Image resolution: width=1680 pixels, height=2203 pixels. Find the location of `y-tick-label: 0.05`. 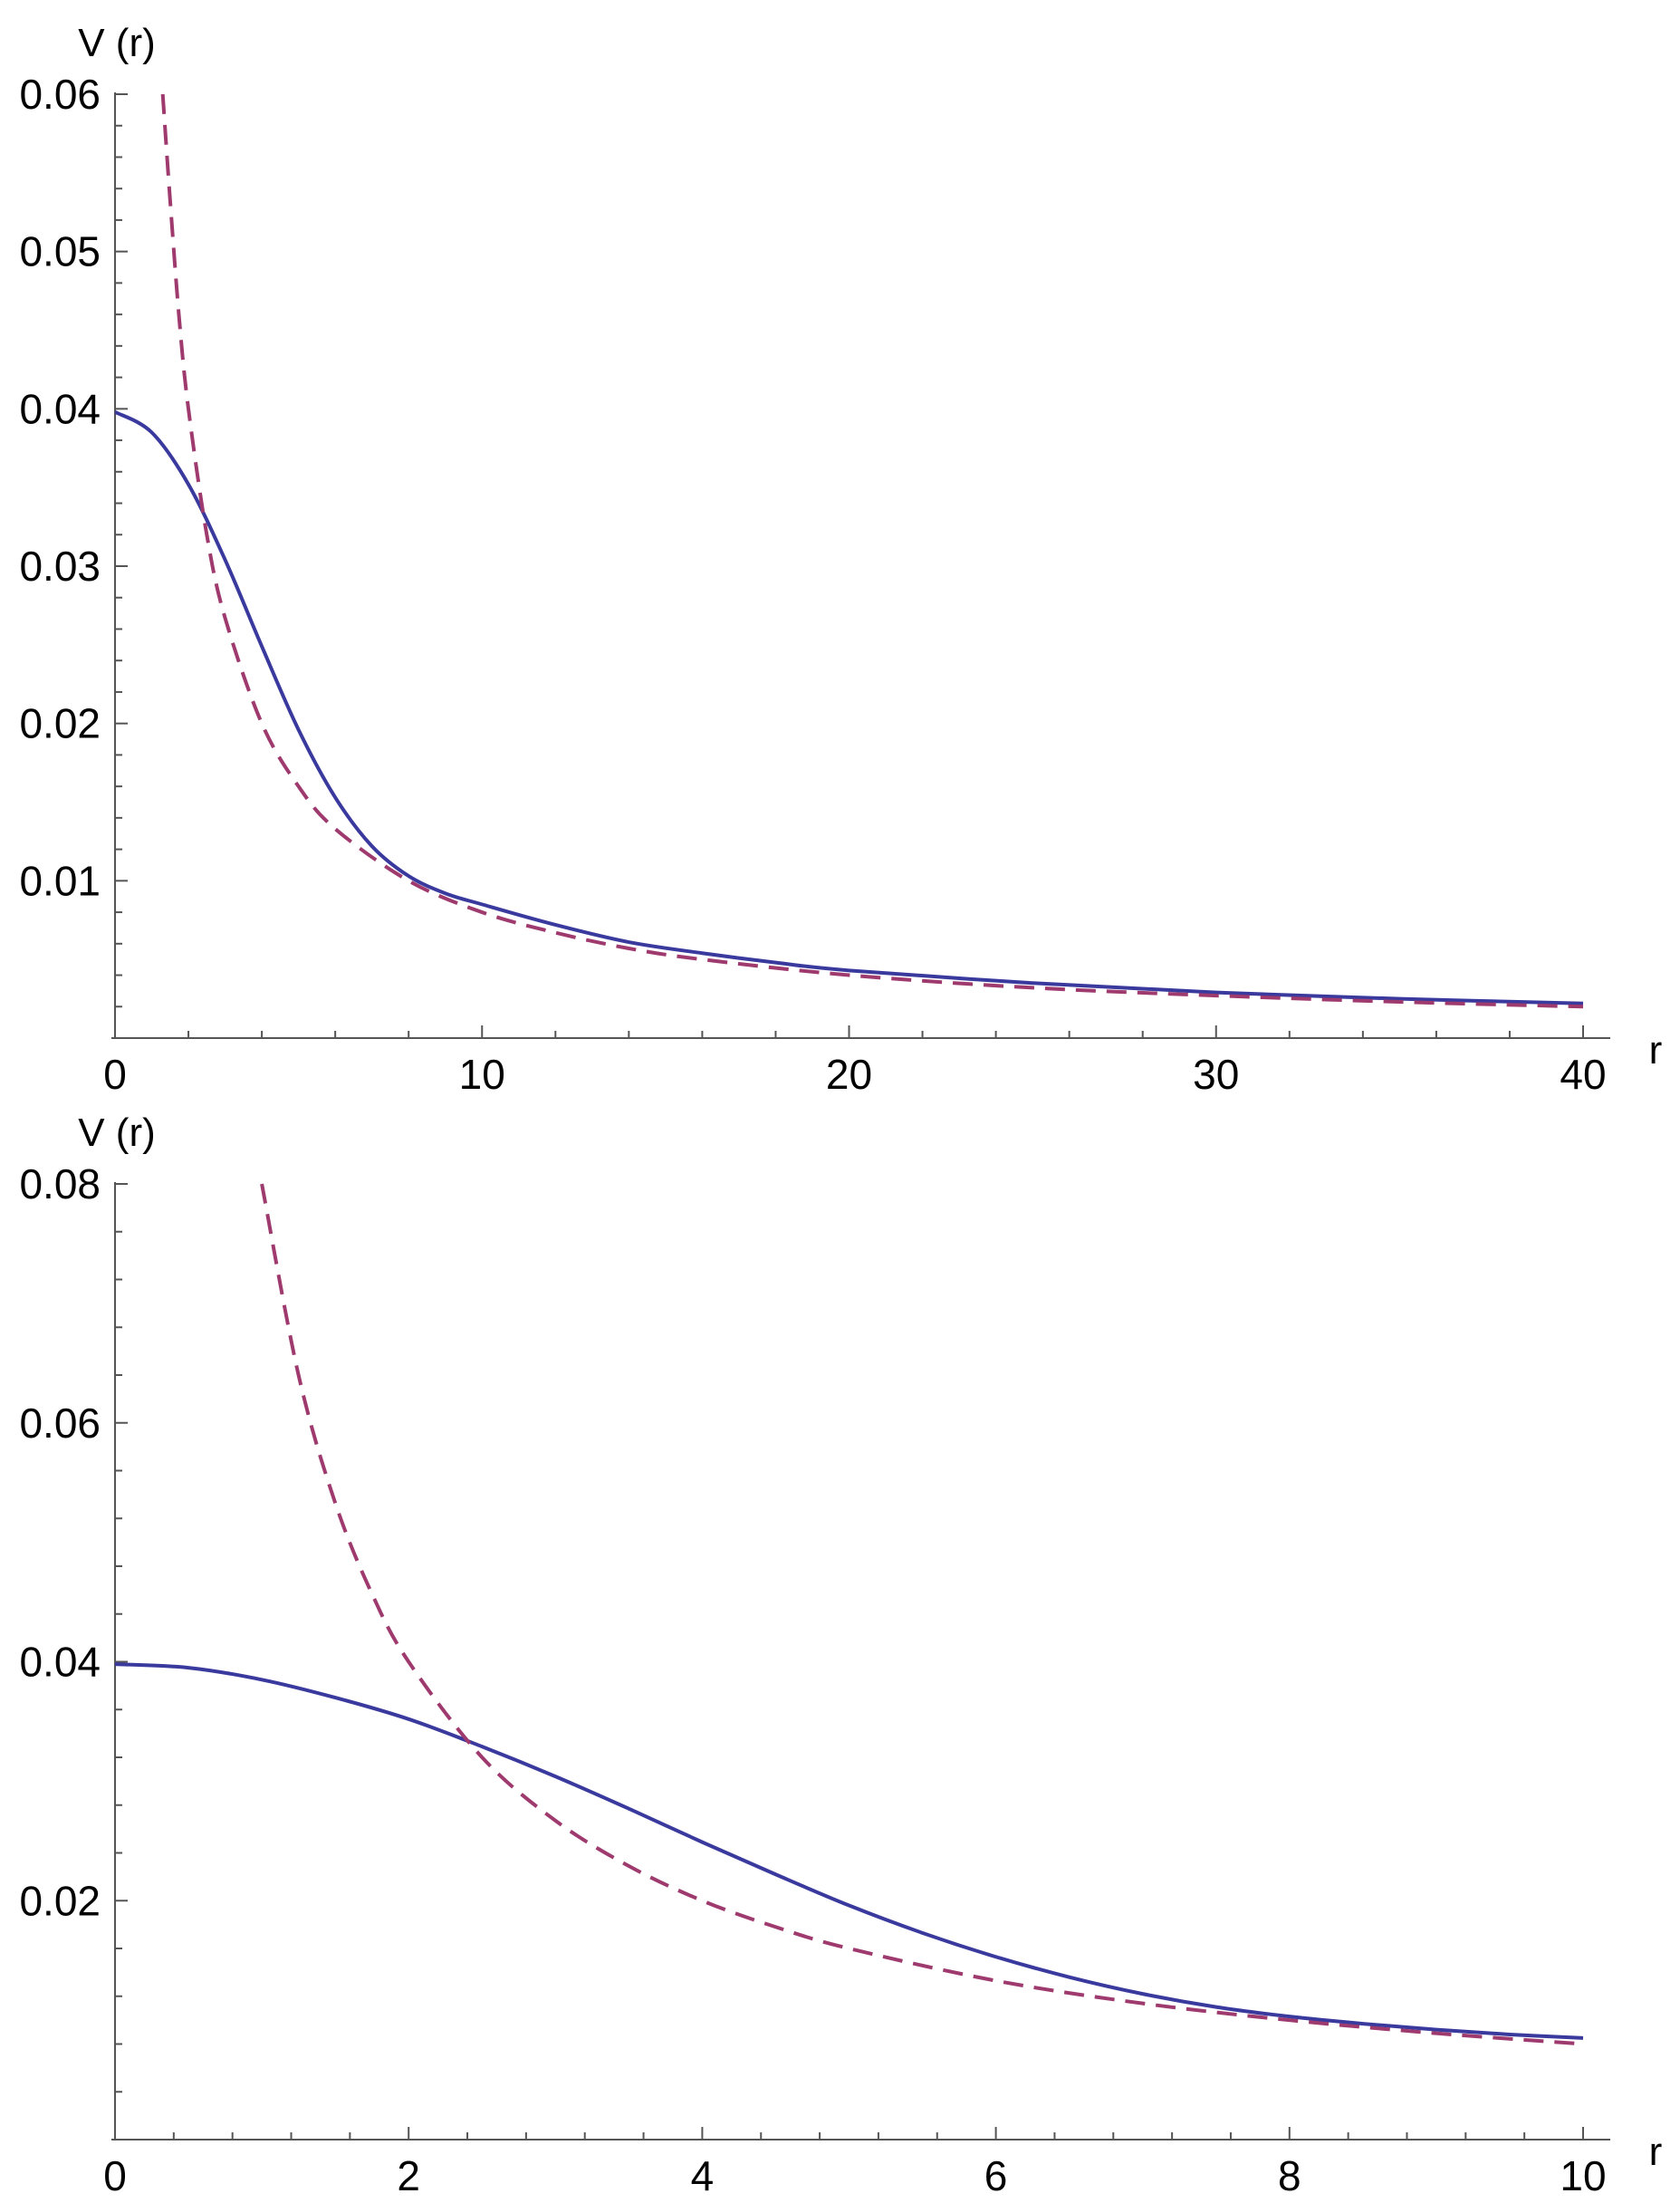

y-tick-label: 0.05 is located at coordinates (60, 251).